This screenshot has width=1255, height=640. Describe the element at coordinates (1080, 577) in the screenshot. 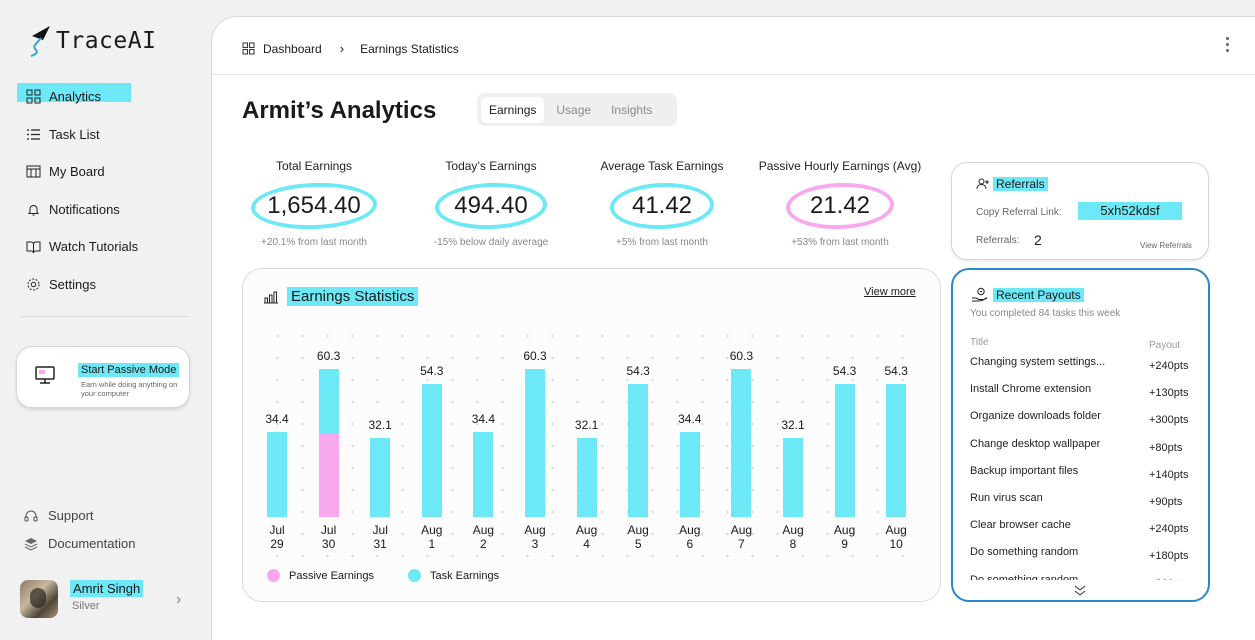

I see `payout-row: Do something random +200pts` at that location.